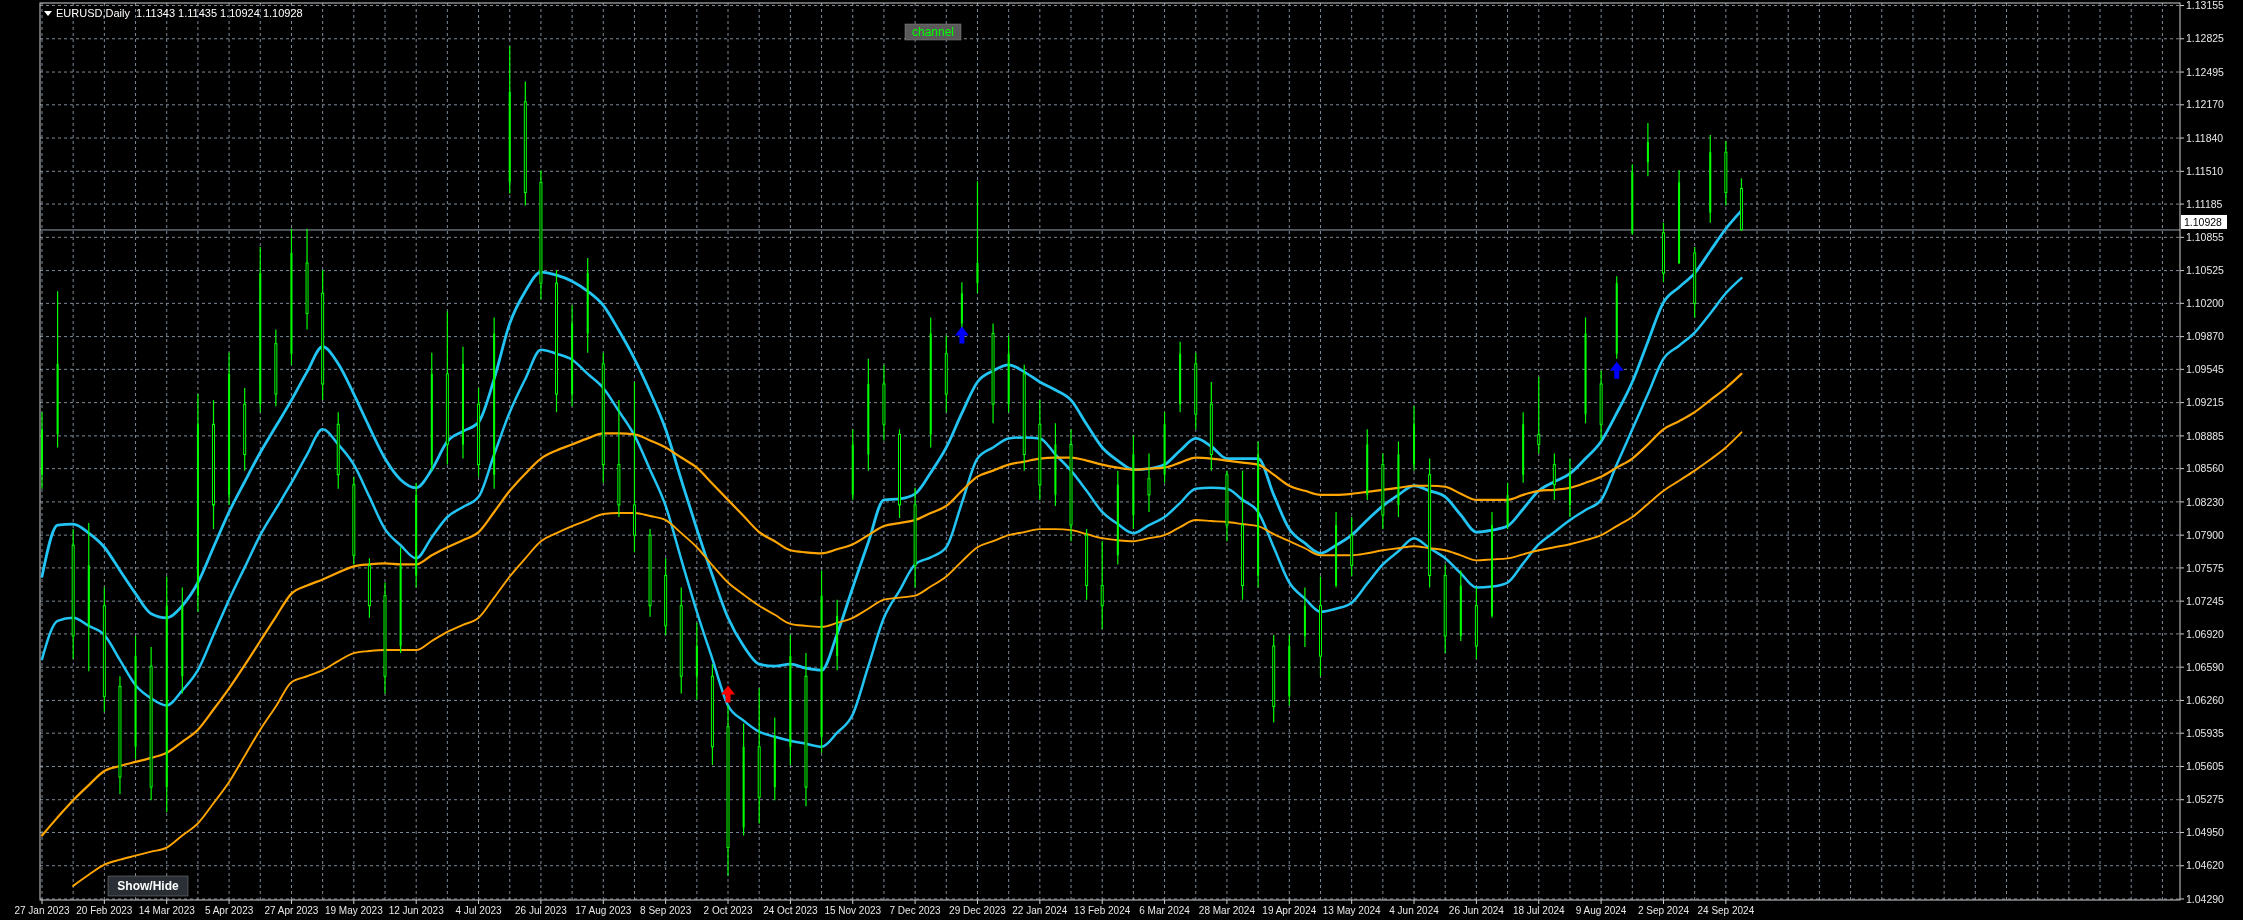 The height and width of the screenshot is (920, 2243). Describe the element at coordinates (2205, 766) in the screenshot. I see `y-tick-label: 1.05605` at that location.